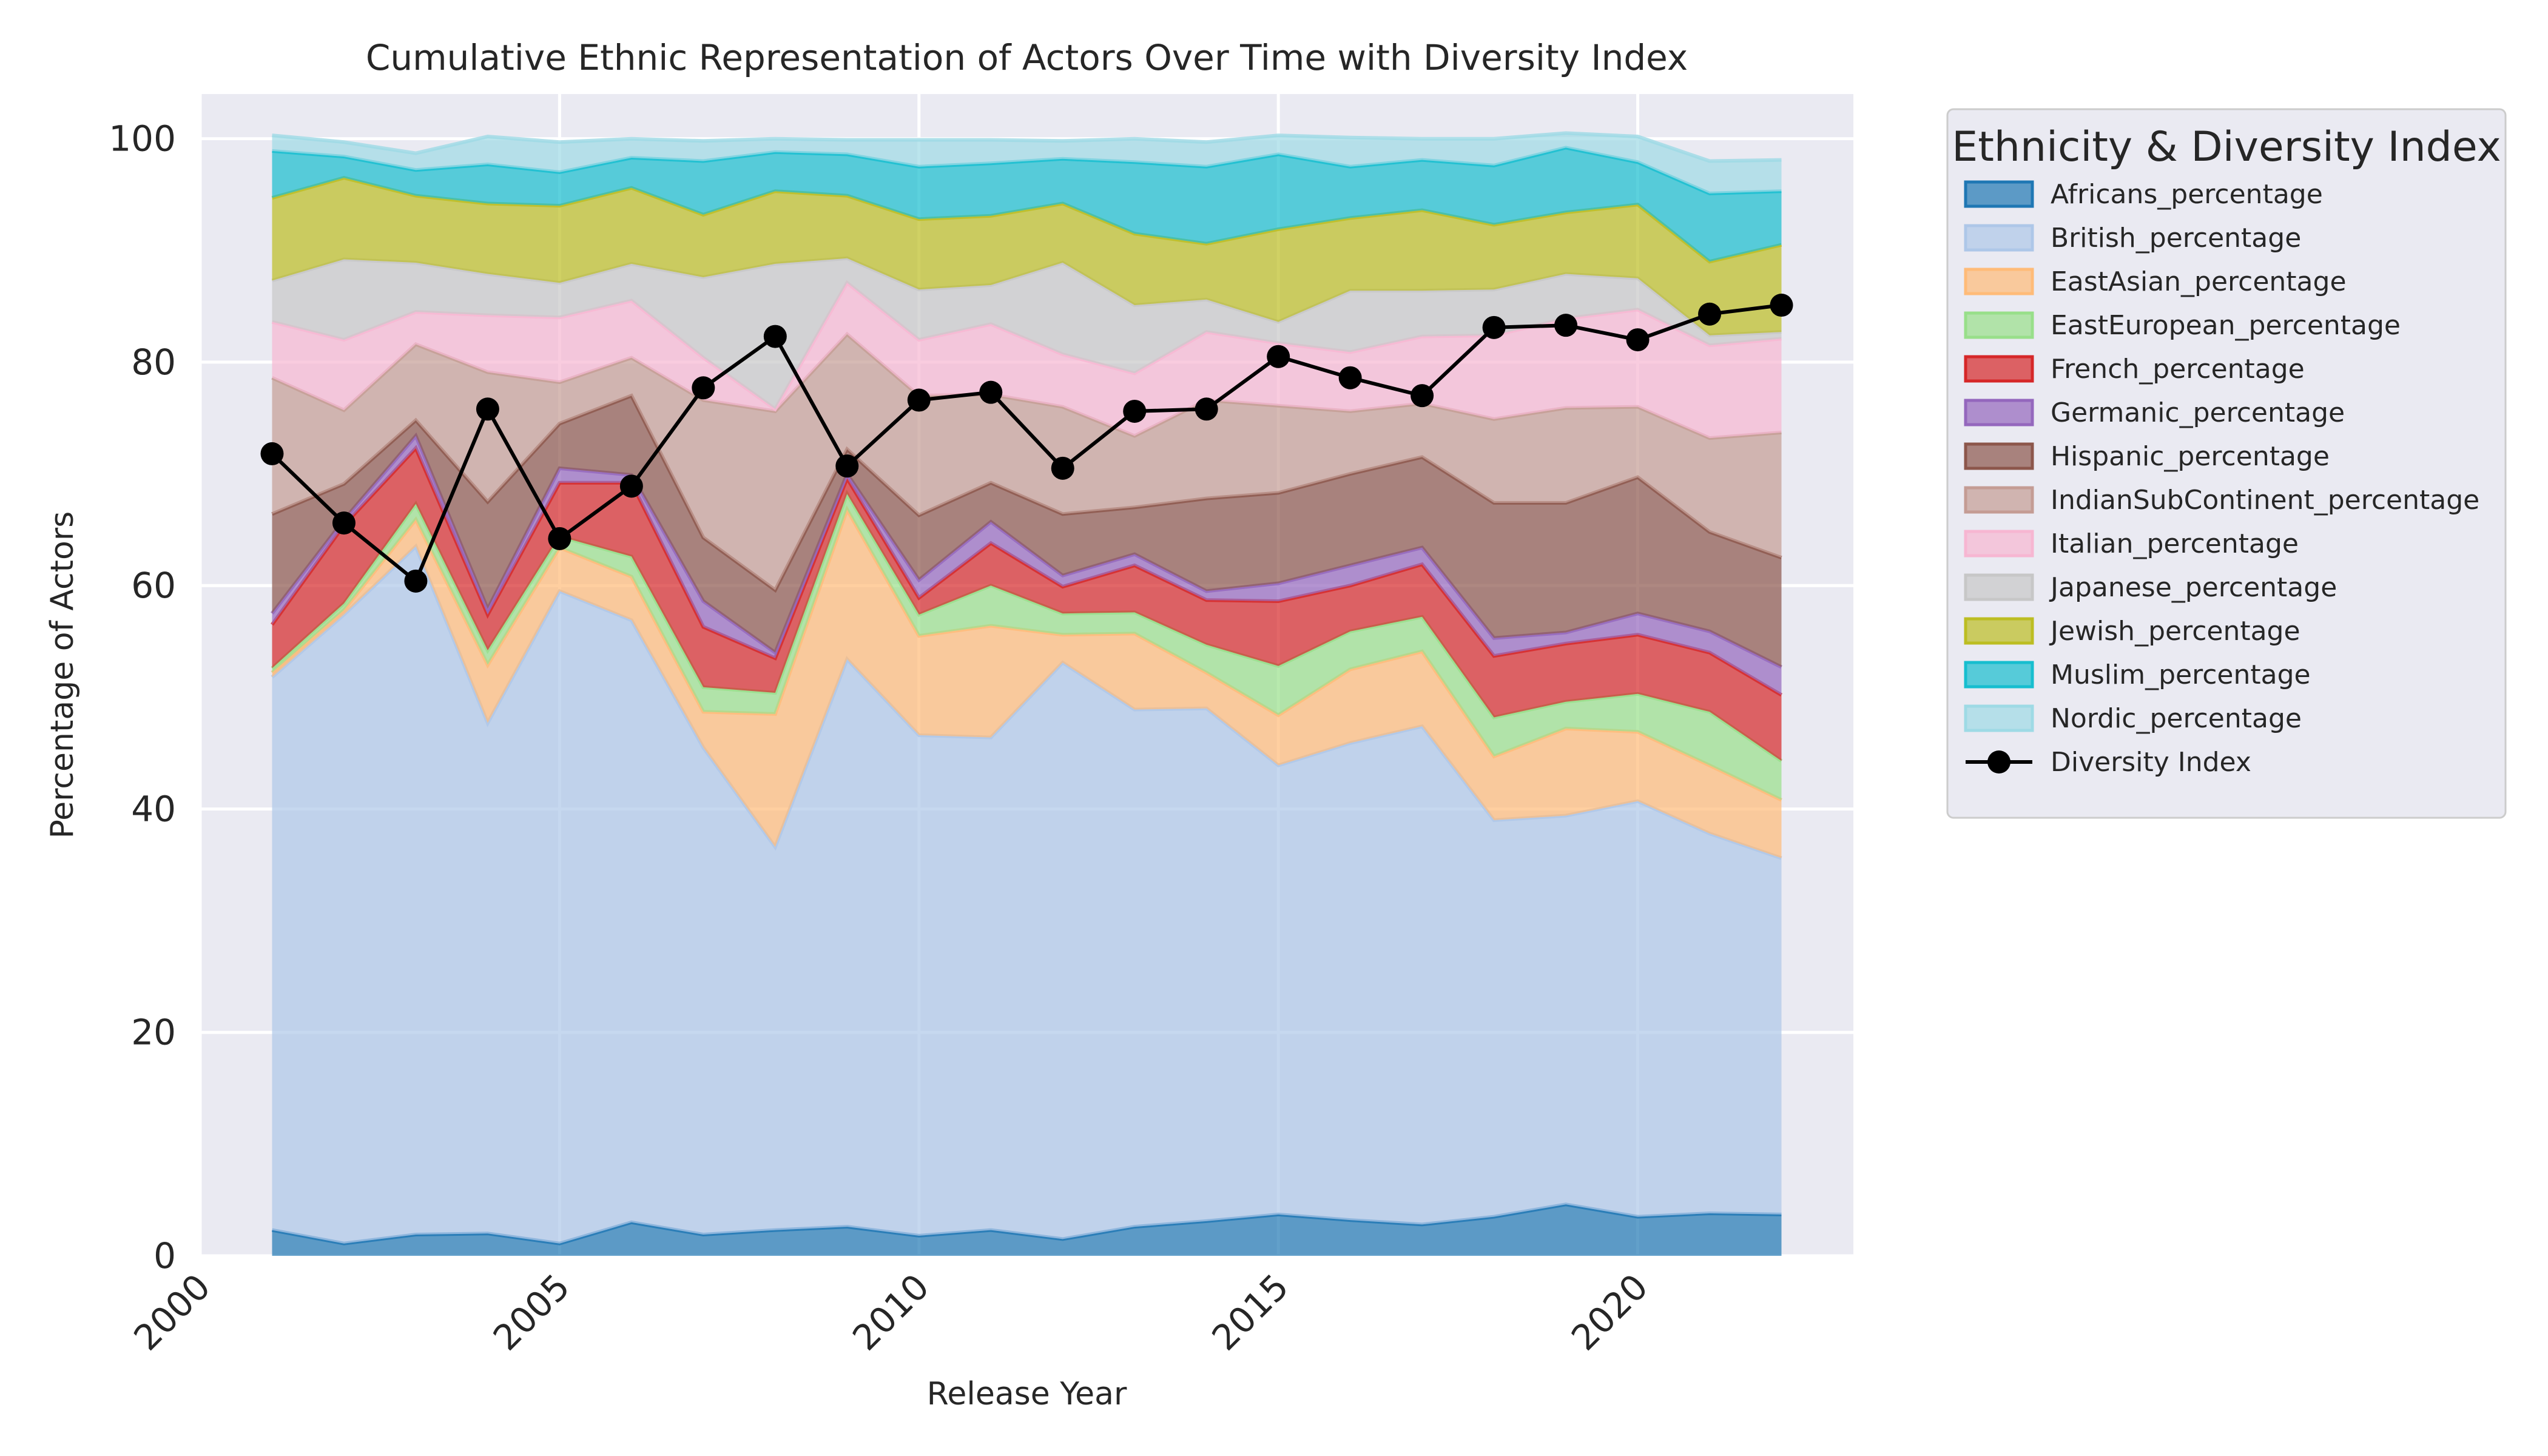  I want to click on diversity-index-series, so click(1026, 443).